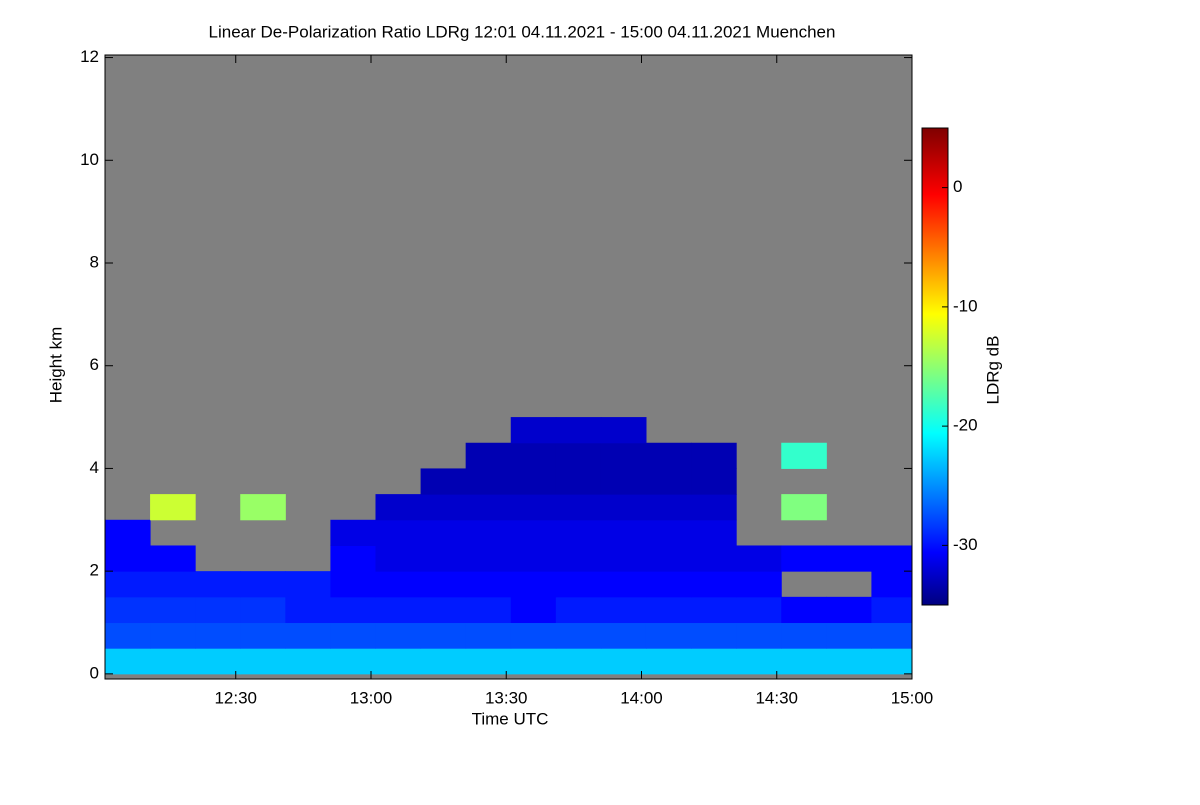 This screenshot has height=805, width=1200. I want to click on y-tick-label: 6, so click(94, 364).